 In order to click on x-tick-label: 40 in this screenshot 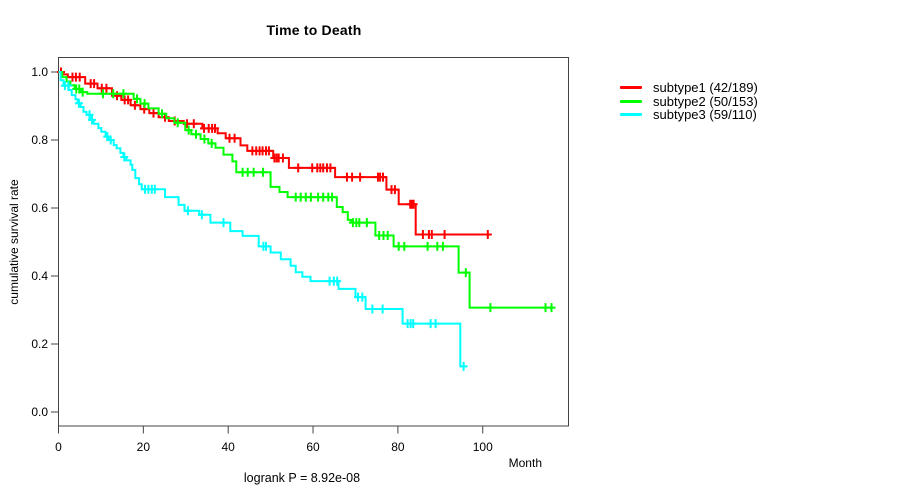, I will do `click(228, 447)`.